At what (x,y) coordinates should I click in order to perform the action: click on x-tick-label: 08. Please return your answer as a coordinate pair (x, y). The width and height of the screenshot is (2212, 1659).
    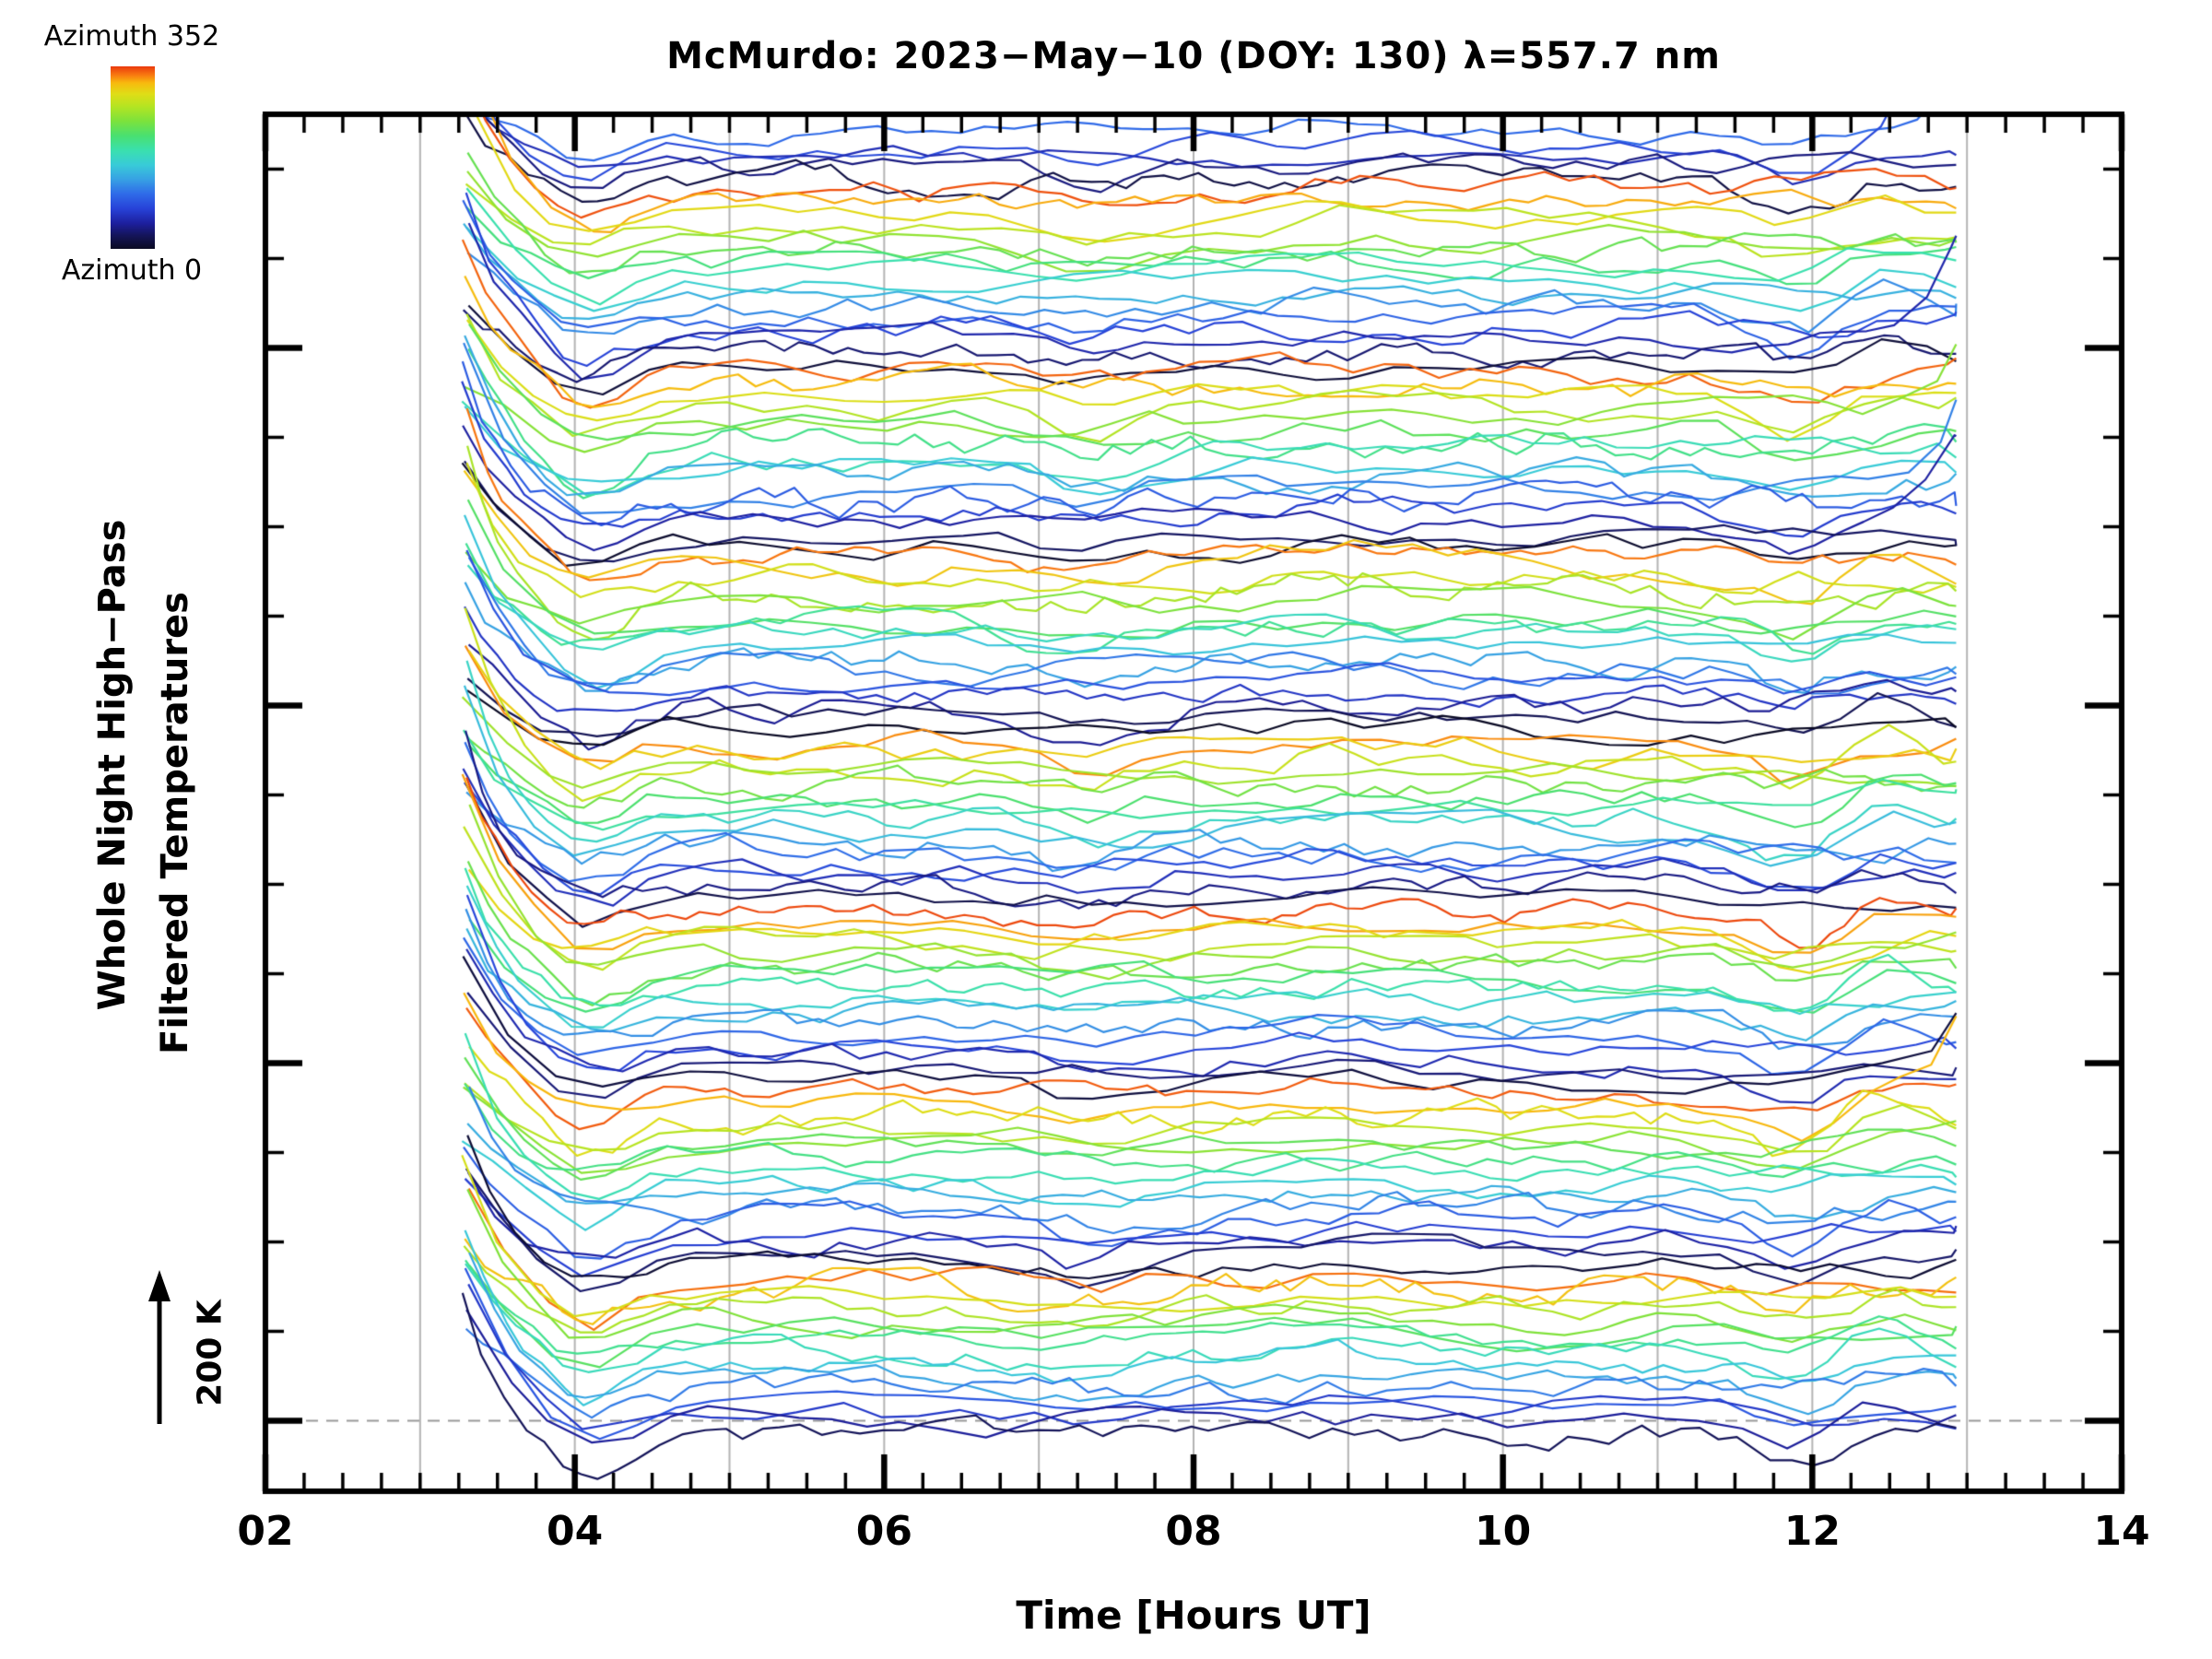
    Looking at the image, I should click on (1193, 1531).